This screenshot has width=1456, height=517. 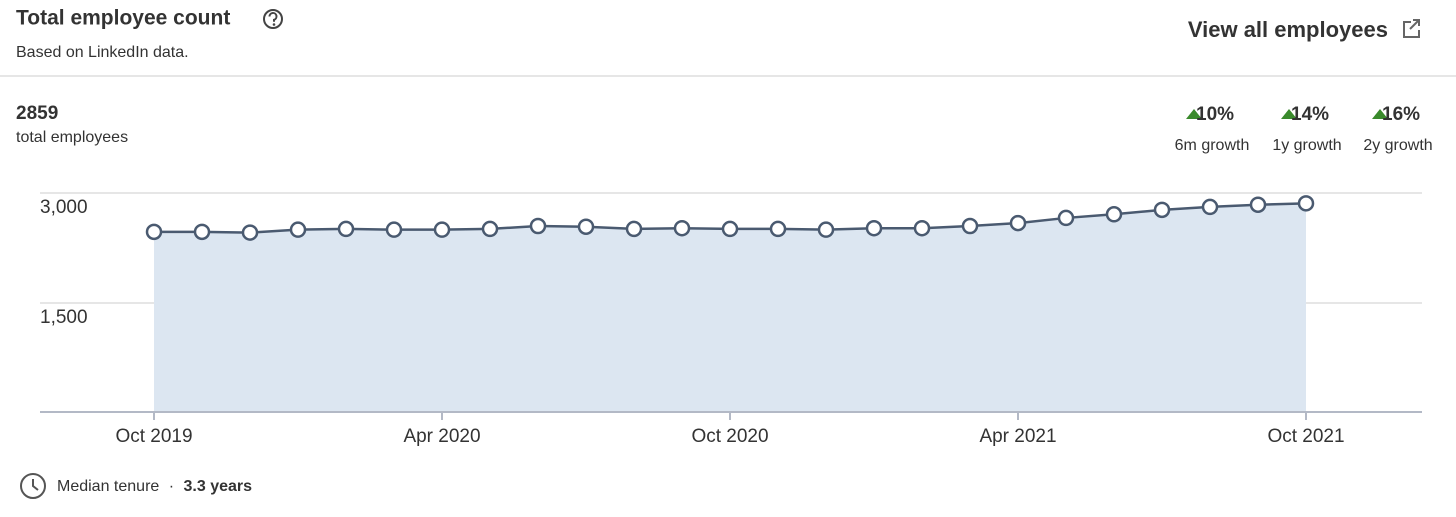 What do you see at coordinates (1288, 29) in the screenshot?
I see `view-all-link: View all employees` at bounding box center [1288, 29].